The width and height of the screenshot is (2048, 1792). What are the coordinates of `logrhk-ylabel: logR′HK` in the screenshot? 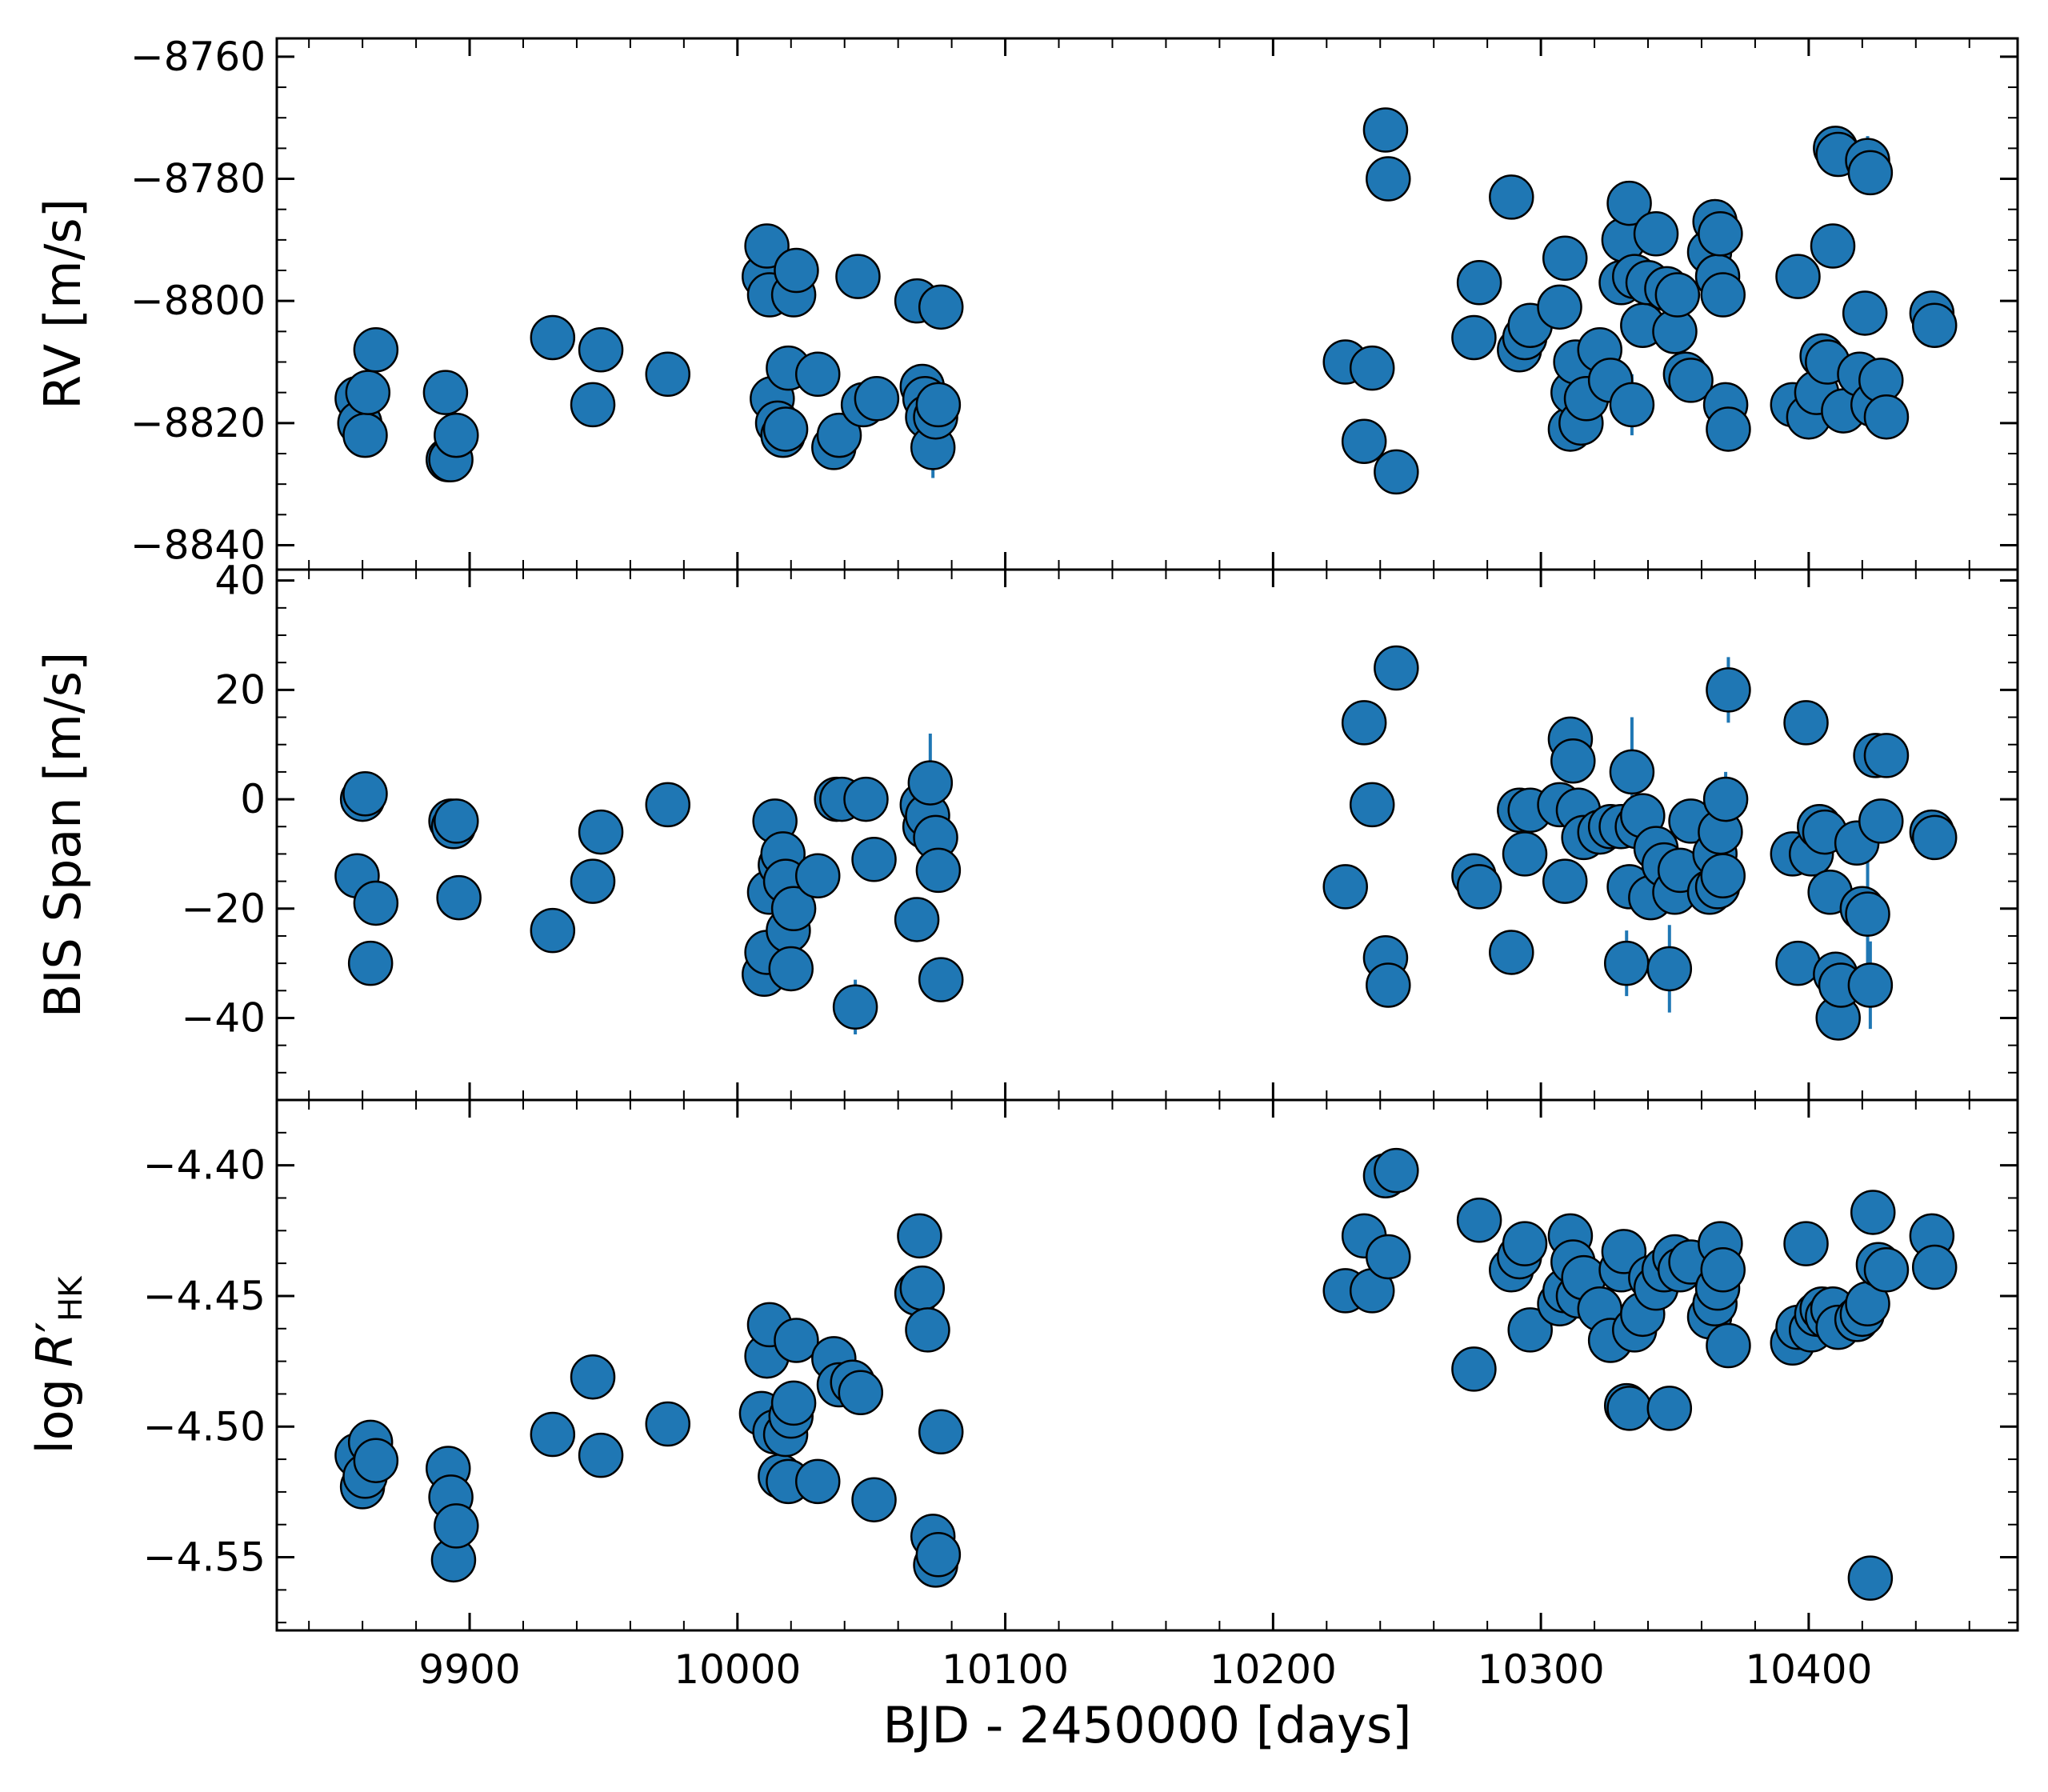 It's located at (58, 1364).